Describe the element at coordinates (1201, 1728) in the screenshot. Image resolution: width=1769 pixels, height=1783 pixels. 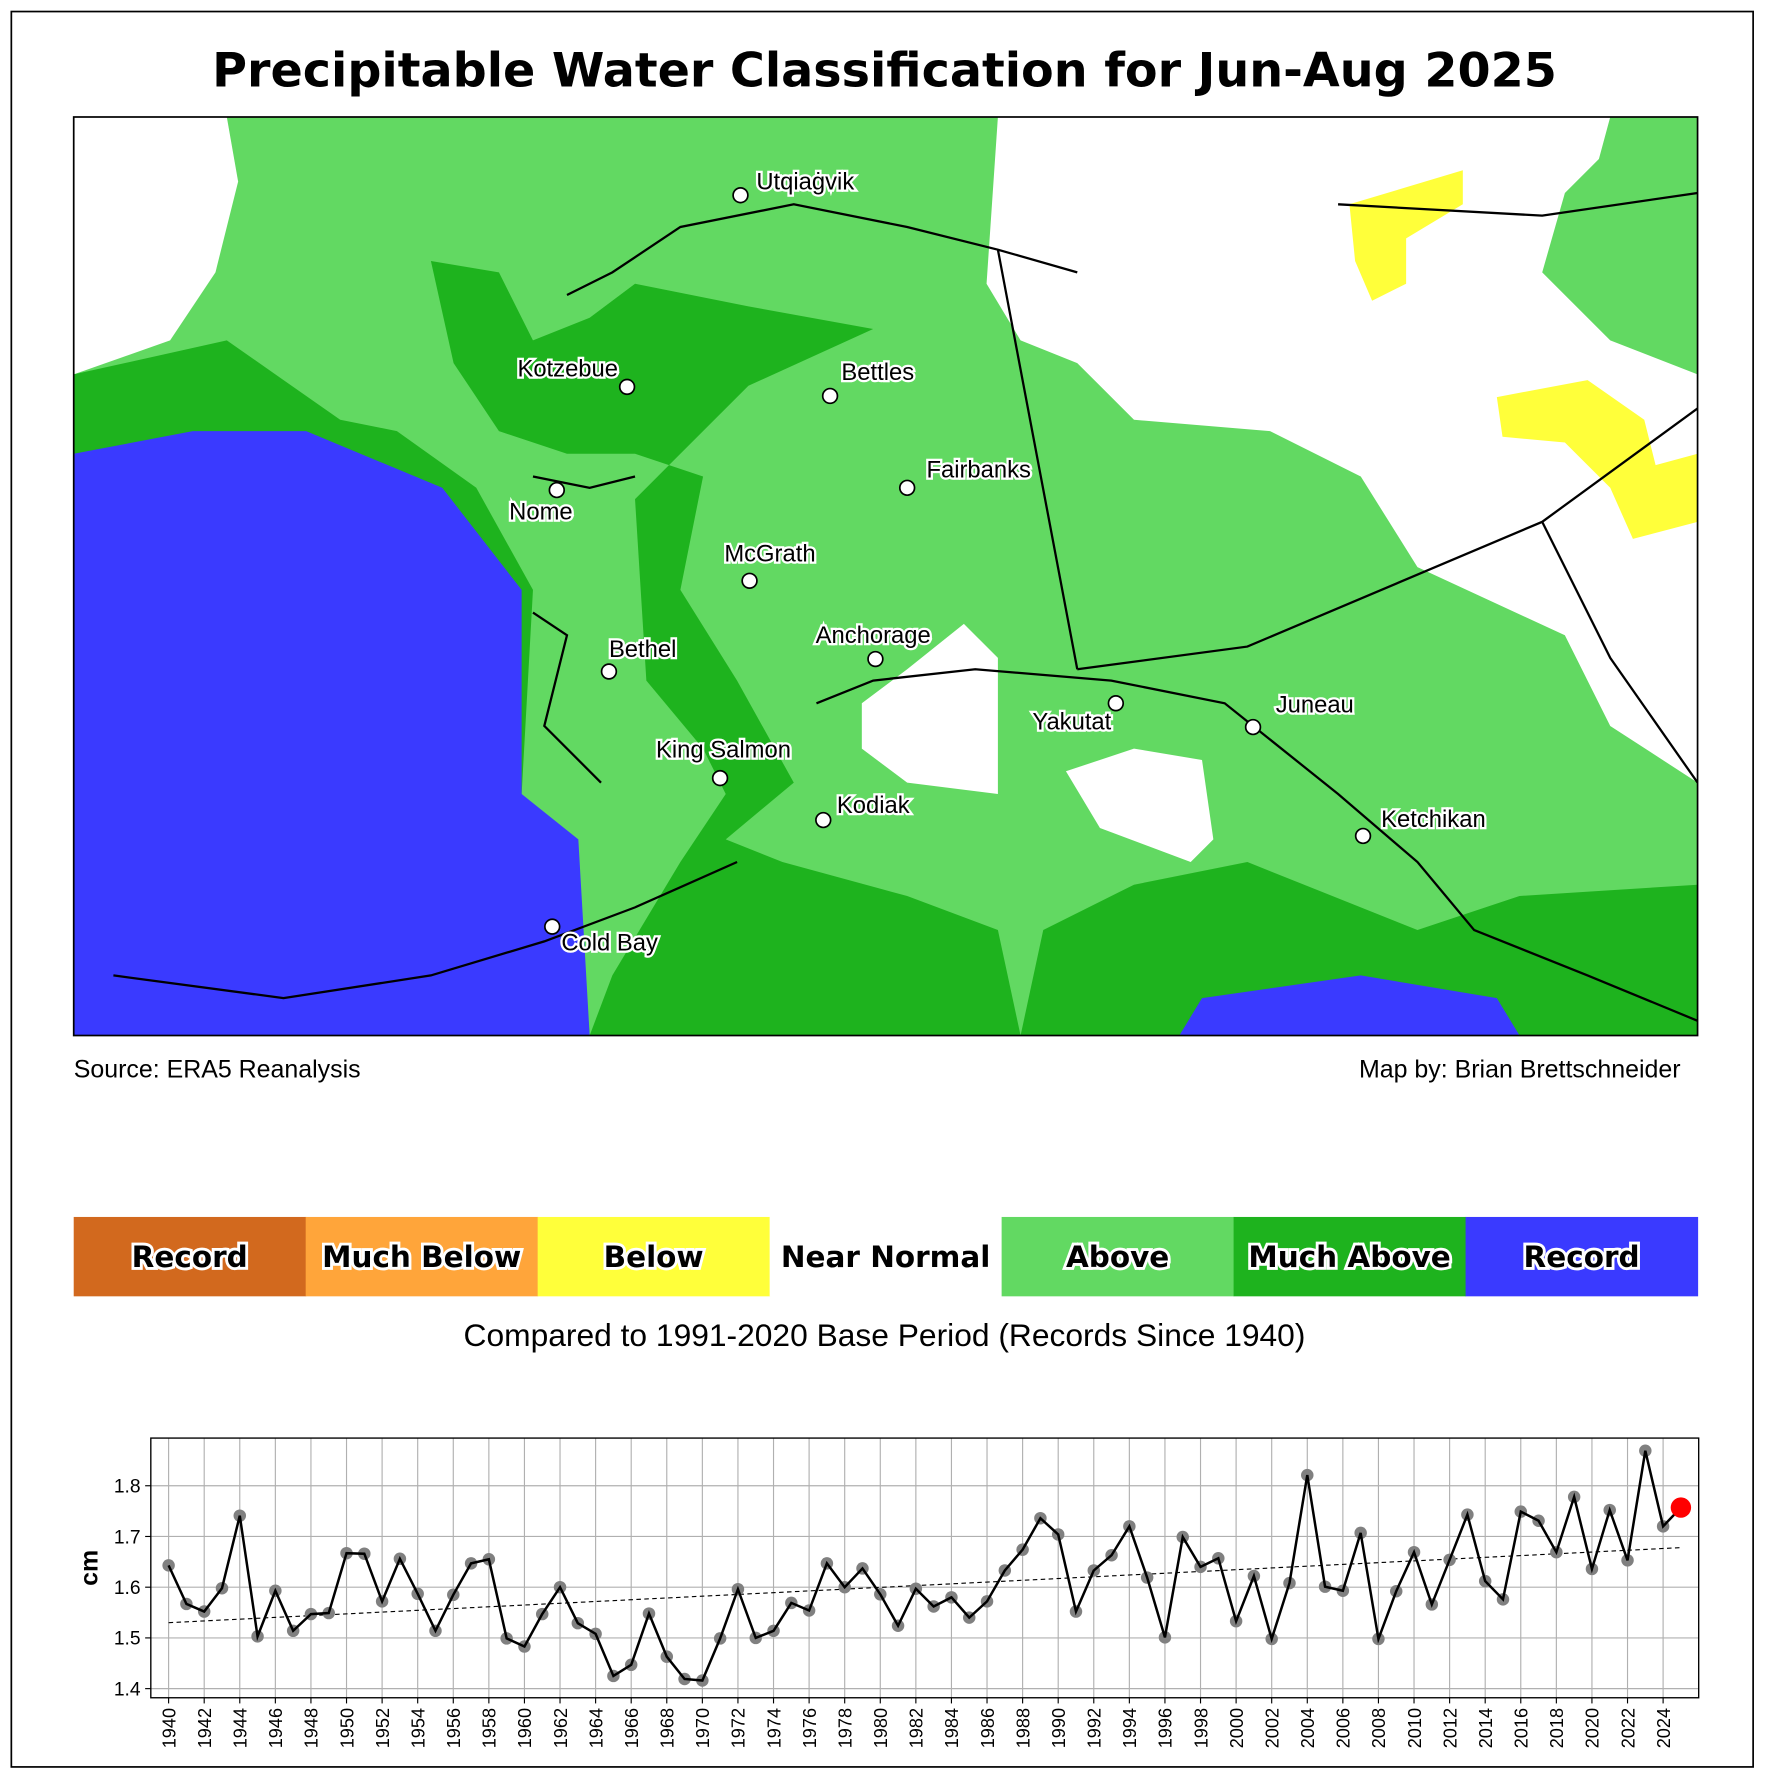
I see `x-tick-label: 1998` at that location.